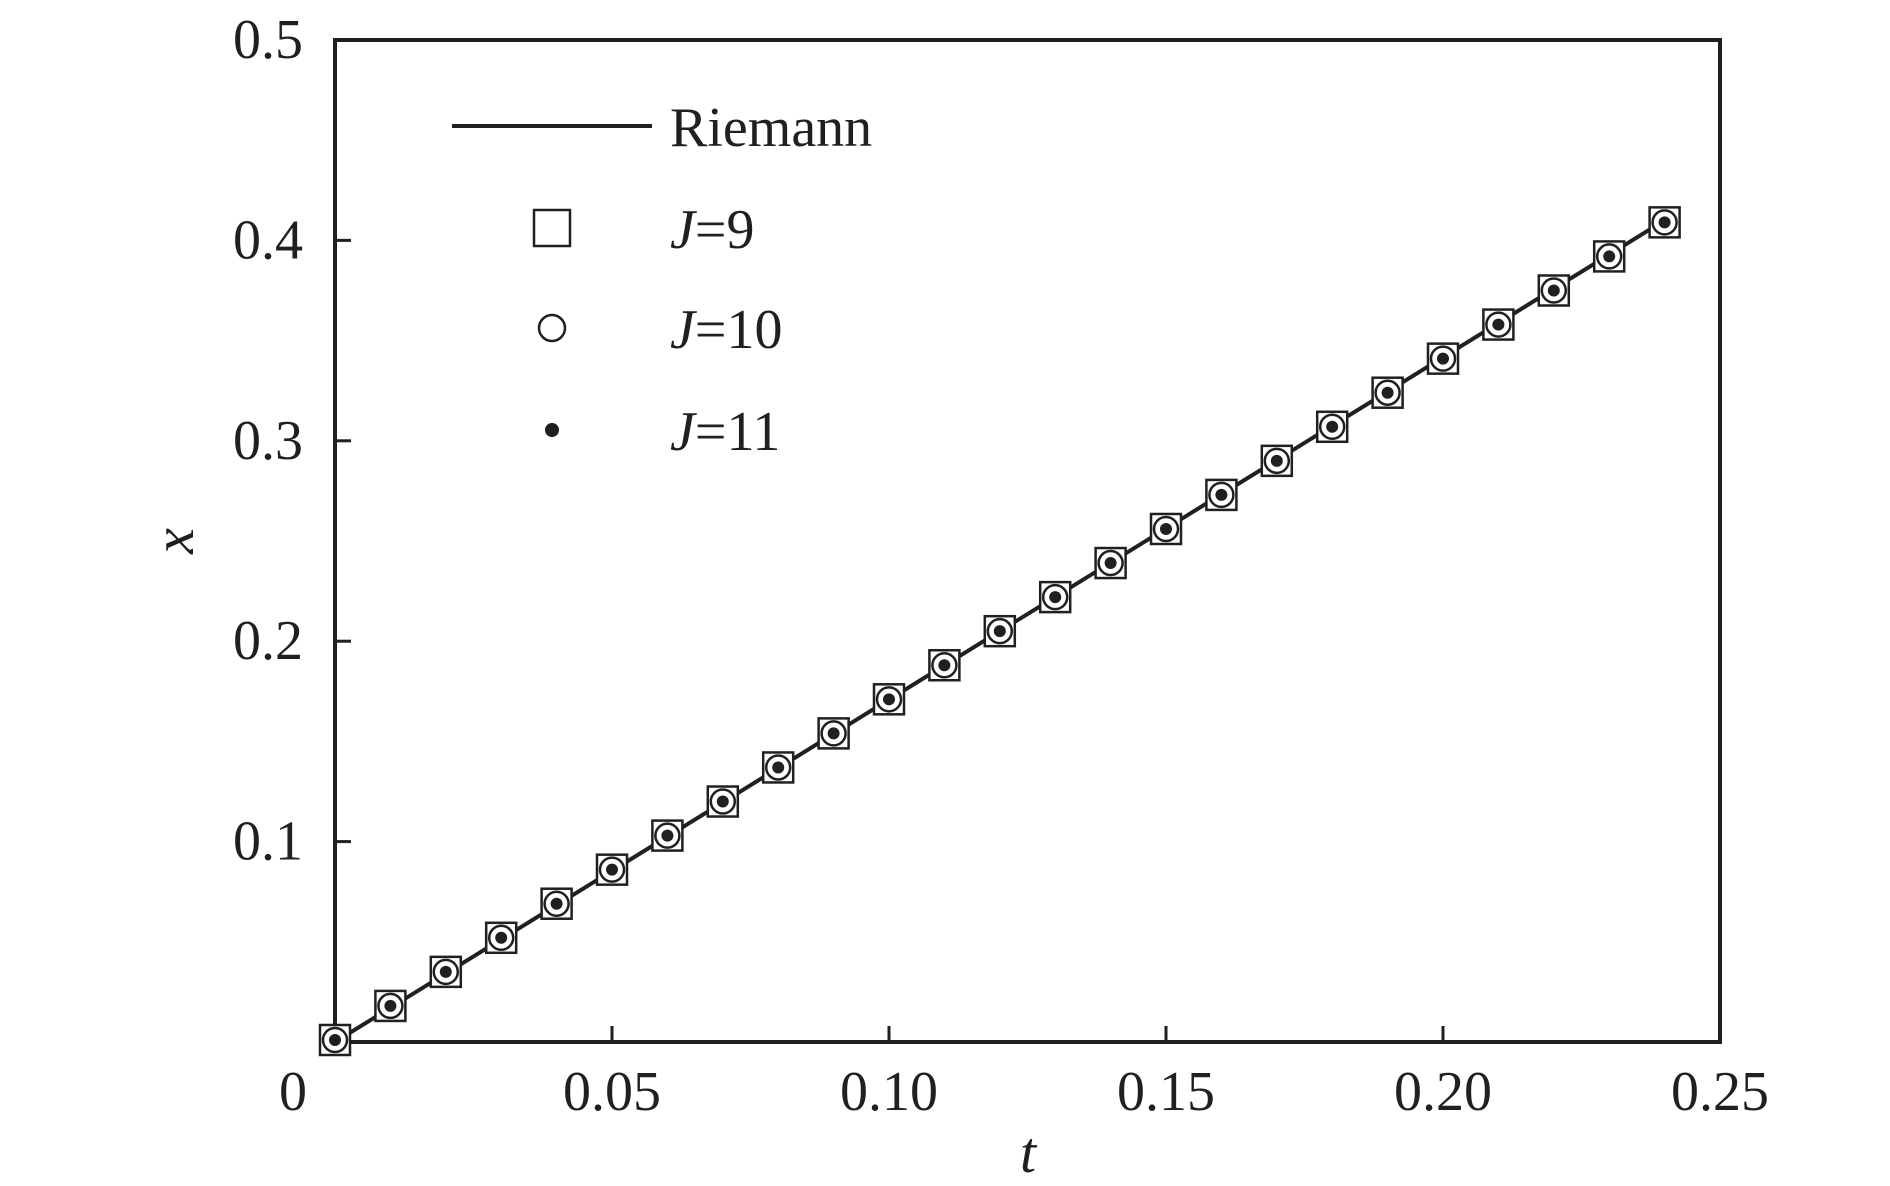 Image resolution: width=1890 pixels, height=1186 pixels. I want to click on legend-label-rest: =11, so click(738, 432).